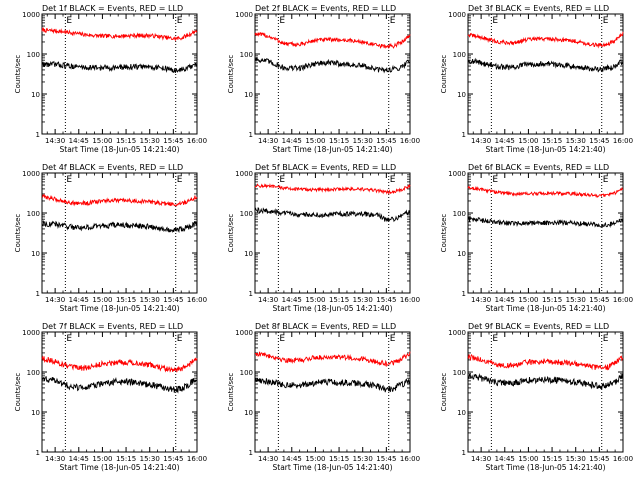 This screenshot has height=480, width=640. What do you see at coordinates (325, 326) in the screenshot?
I see `panel-title: Det 8f BLACK = Events, RED = LLD` at bounding box center [325, 326].